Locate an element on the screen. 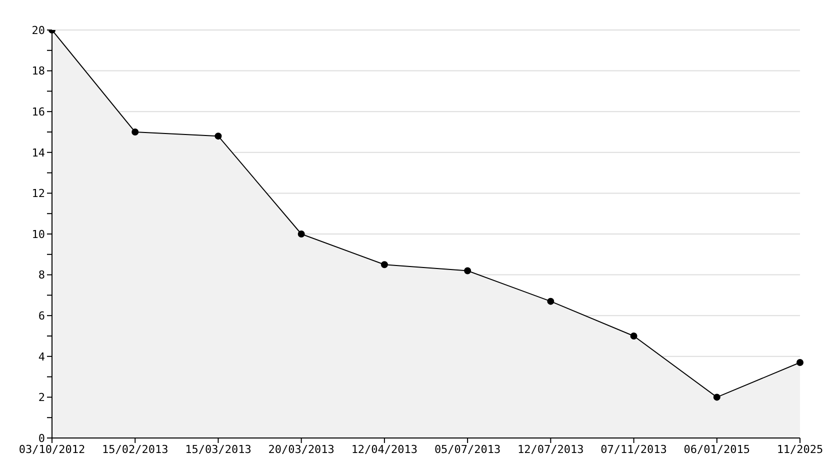  y-tick-label: 18 is located at coordinates (38, 71).